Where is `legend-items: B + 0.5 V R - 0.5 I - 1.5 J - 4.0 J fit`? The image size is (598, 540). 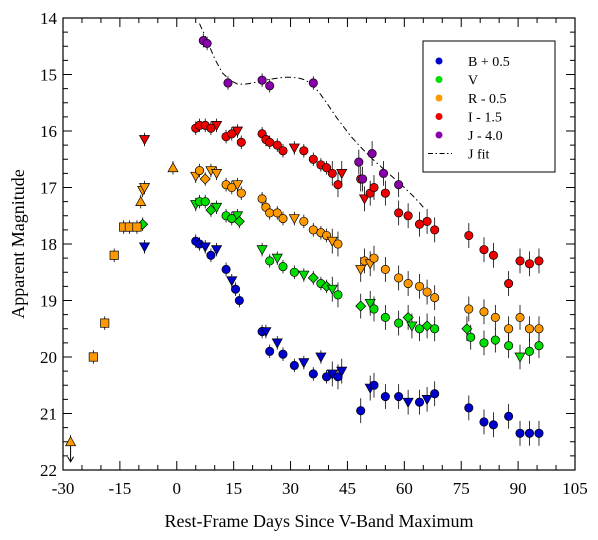
legend-items: B + 0.5 V R - 0.5 I - 1.5 J - 4.0 J fit is located at coordinates (469, 109).